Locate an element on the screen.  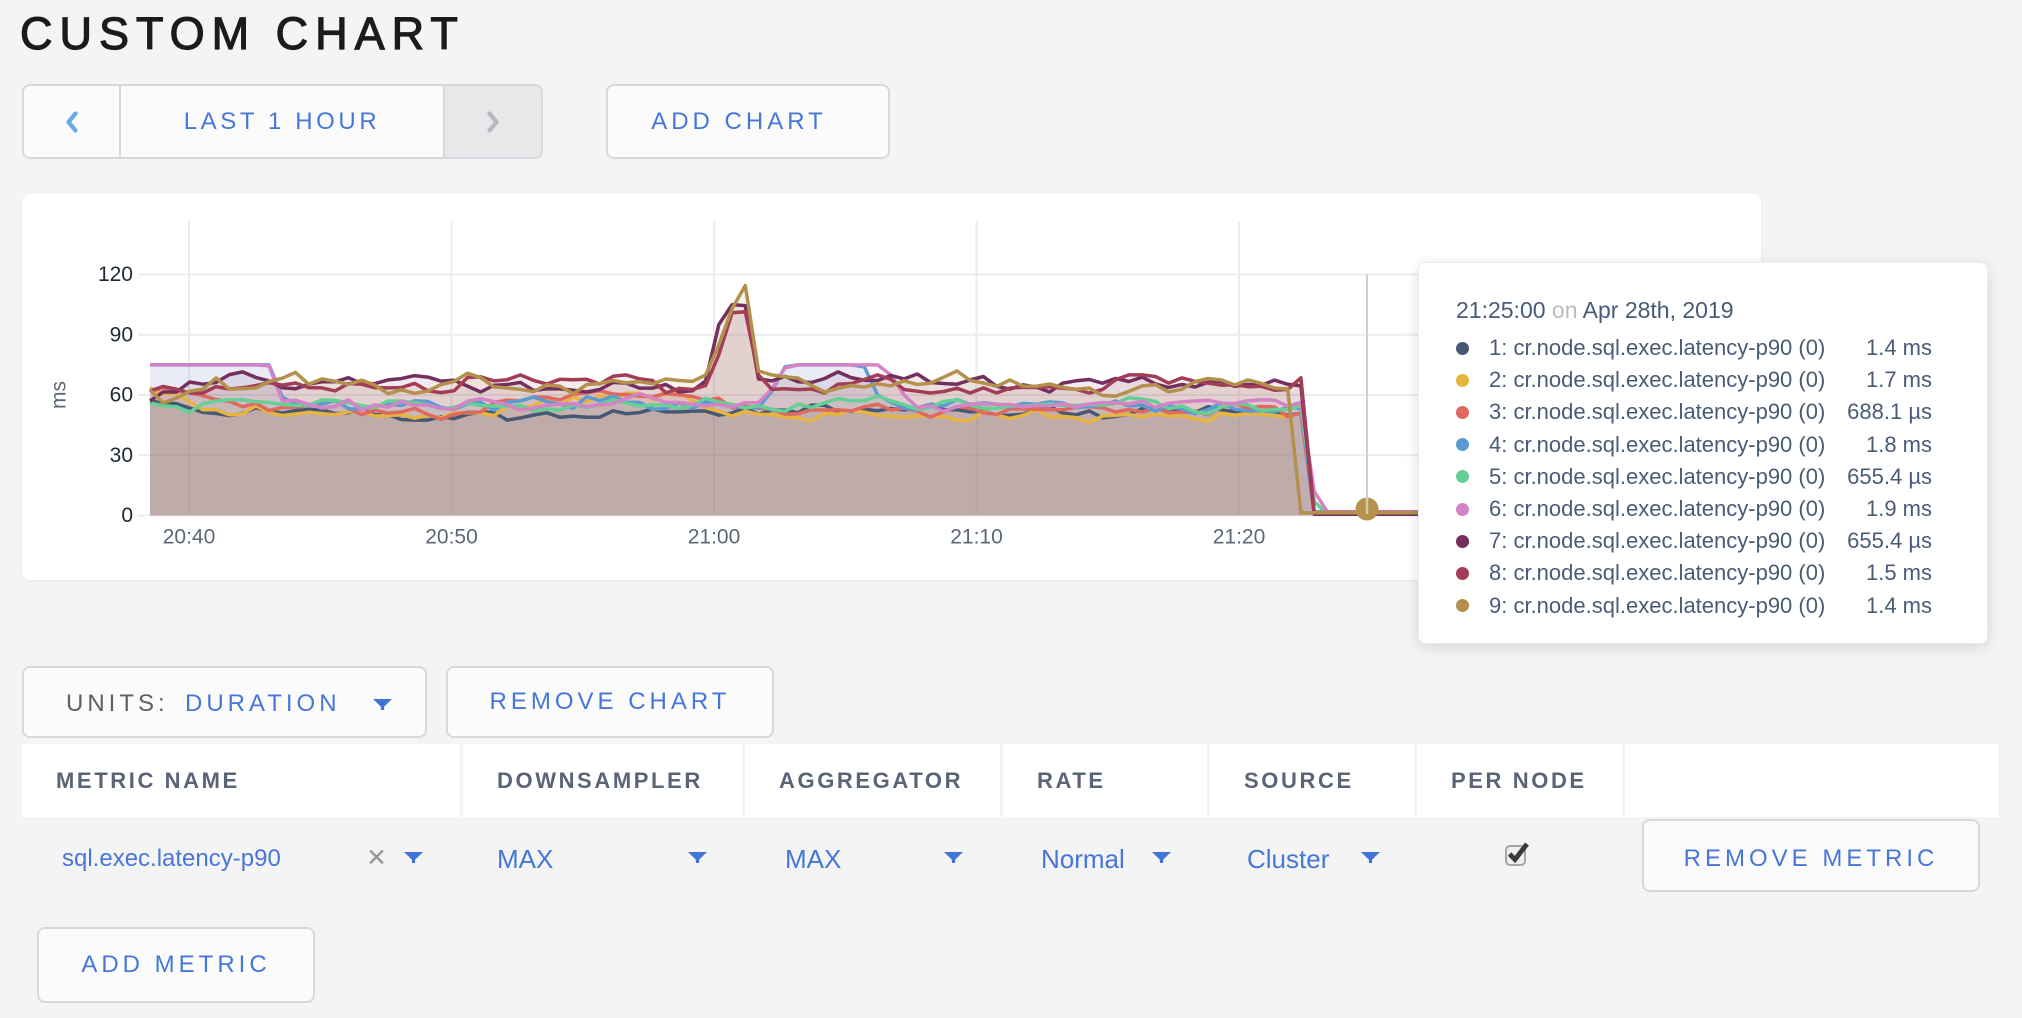
svg-text: 21:10 is located at coordinates (976, 537).